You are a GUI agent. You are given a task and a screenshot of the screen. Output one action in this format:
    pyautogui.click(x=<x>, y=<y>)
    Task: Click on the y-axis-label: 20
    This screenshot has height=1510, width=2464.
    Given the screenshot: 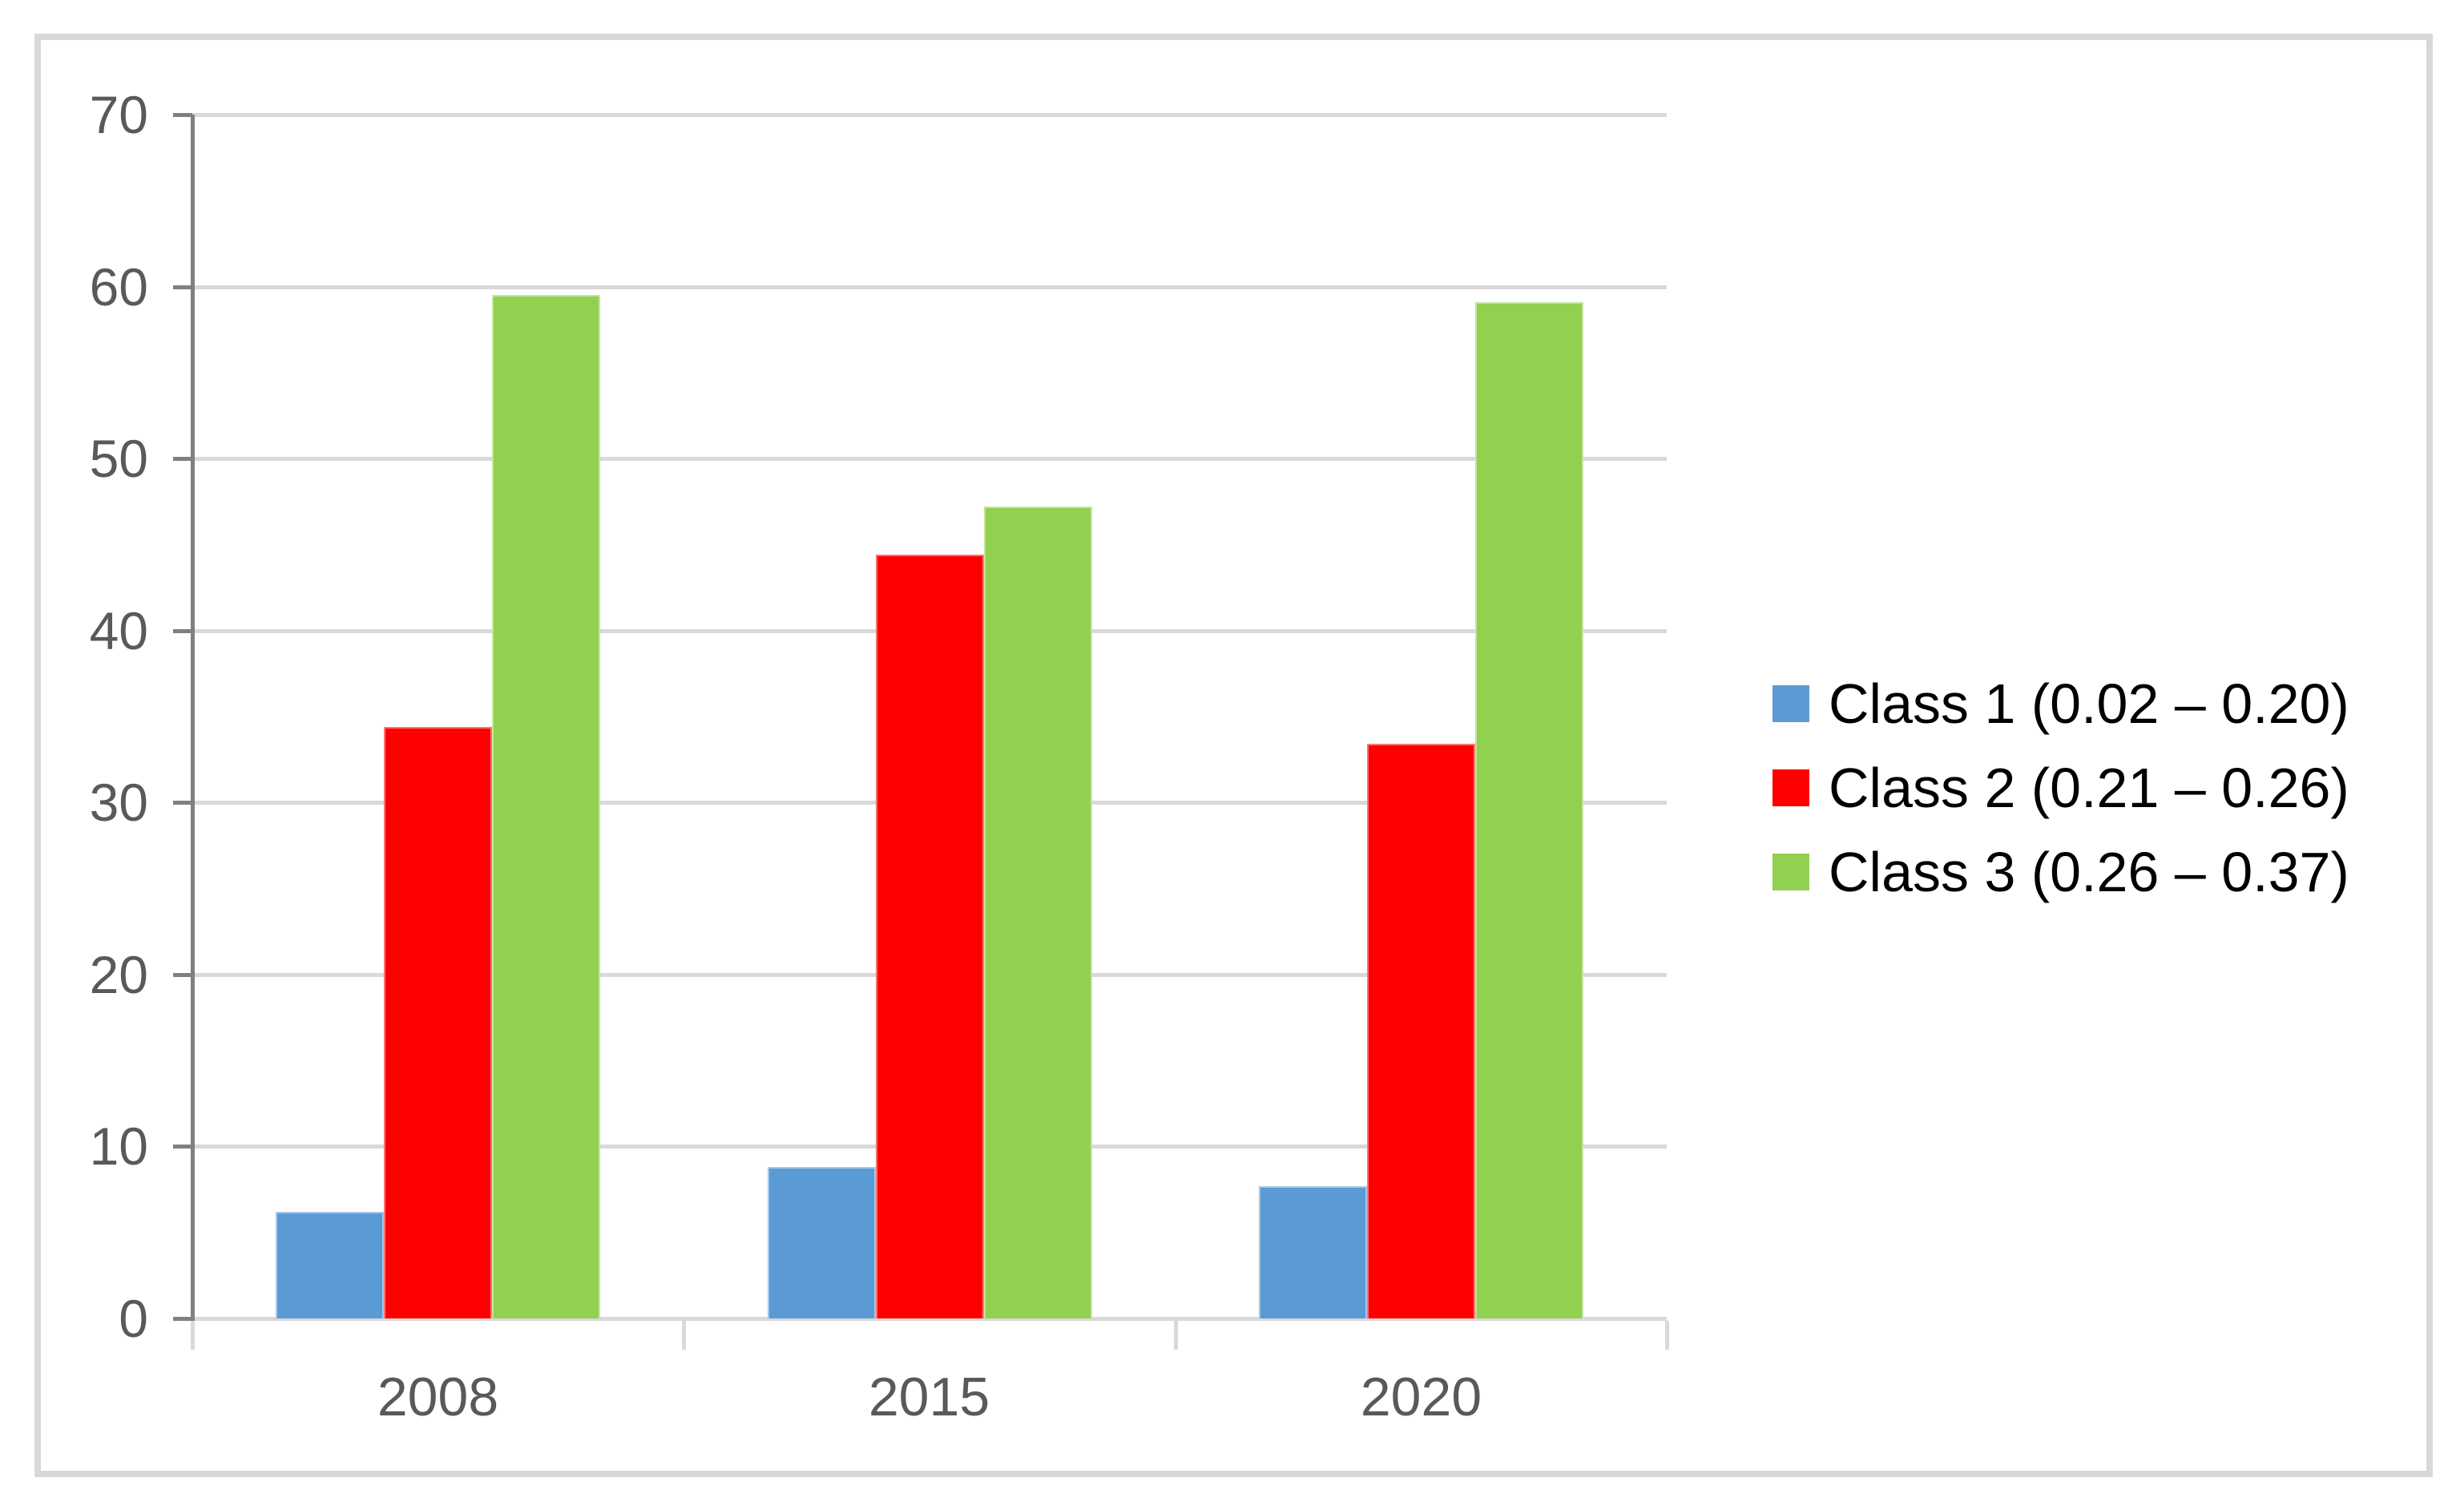 What is the action you would take?
    pyautogui.click(x=118, y=975)
    